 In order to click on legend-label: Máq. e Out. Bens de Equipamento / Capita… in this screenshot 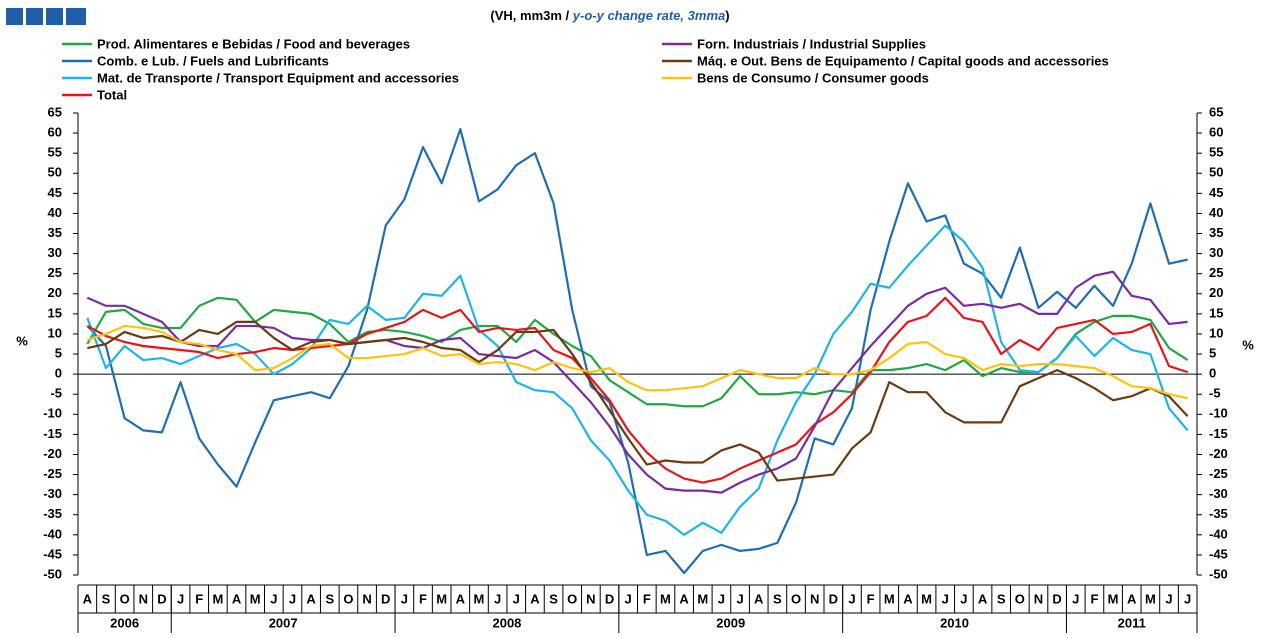, I will do `click(903, 60)`.